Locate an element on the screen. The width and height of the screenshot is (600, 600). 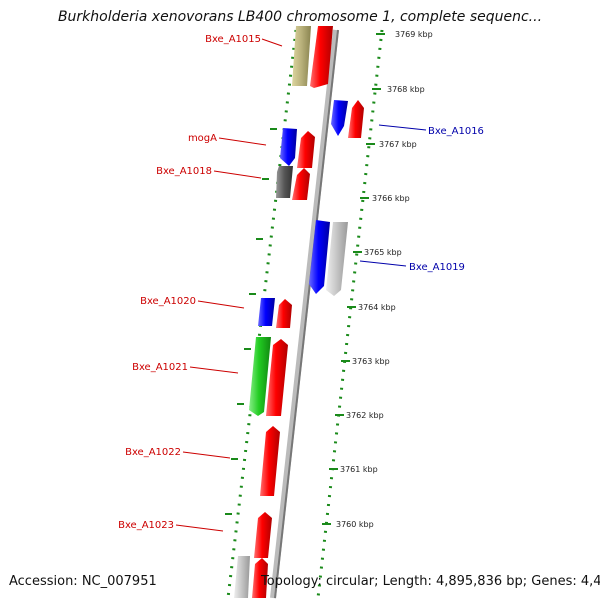
gene-label-moga: mogA is located at coordinates (202, 138).